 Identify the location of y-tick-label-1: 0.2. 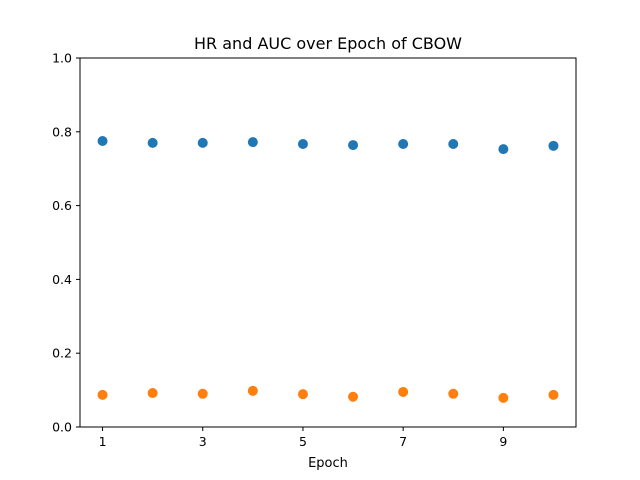
(62, 353).